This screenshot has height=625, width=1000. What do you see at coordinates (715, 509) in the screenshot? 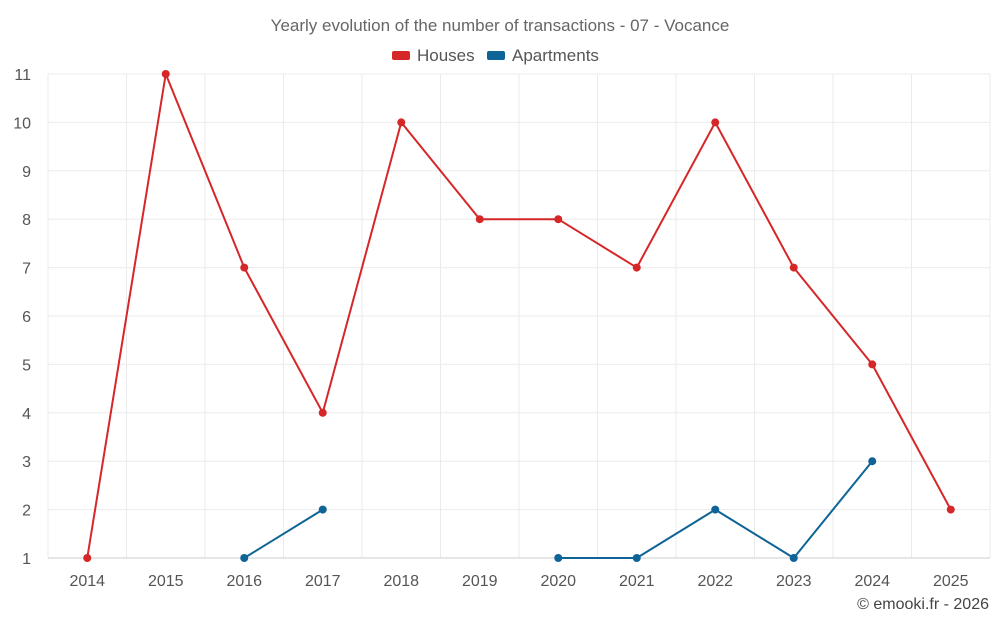
I see `data-point-apartments-2022` at bounding box center [715, 509].